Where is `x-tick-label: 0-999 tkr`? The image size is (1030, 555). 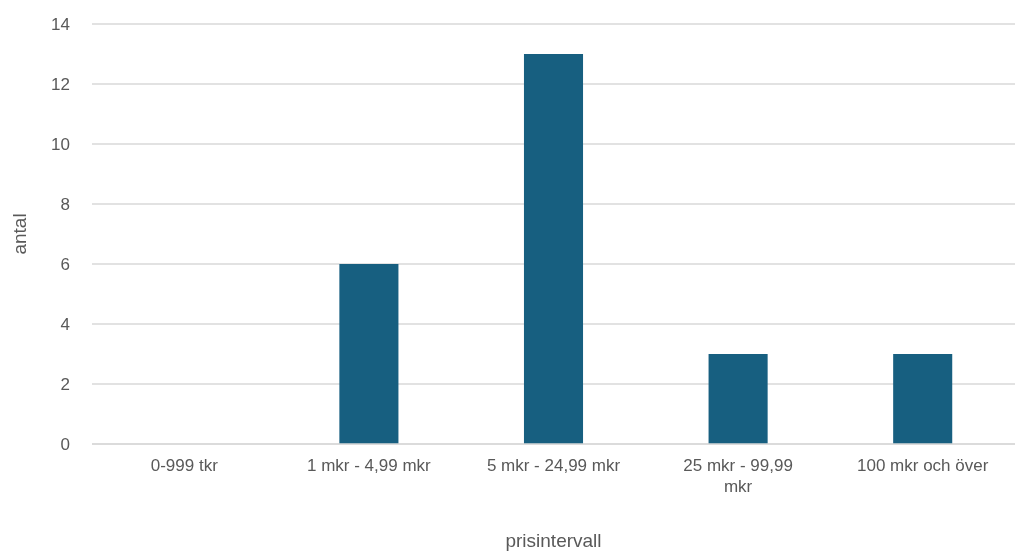 x-tick-label: 0-999 tkr is located at coordinates (184, 465).